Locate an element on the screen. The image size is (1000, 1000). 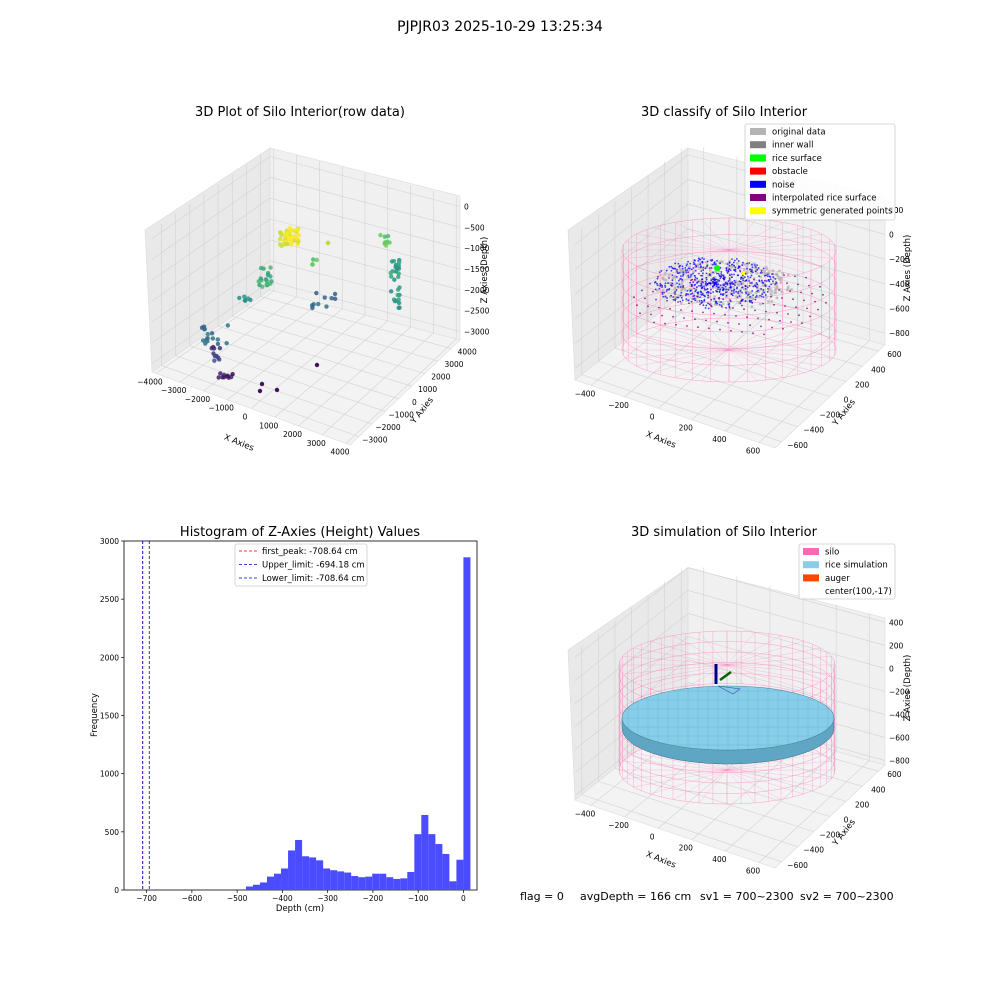
x-tick-label: −400 is located at coordinates (585, 393).